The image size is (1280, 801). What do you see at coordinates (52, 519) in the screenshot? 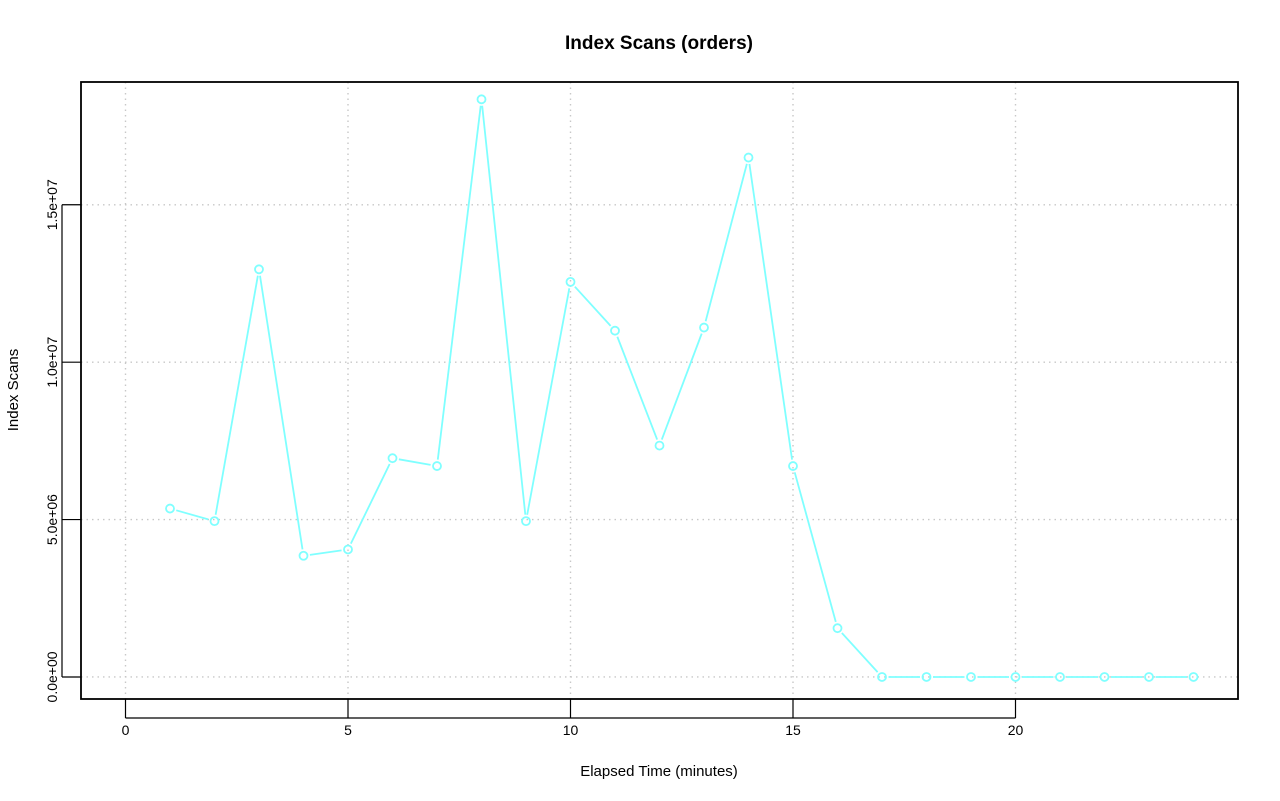
I see `y-tick-label-1: 5.0e+06` at bounding box center [52, 519].